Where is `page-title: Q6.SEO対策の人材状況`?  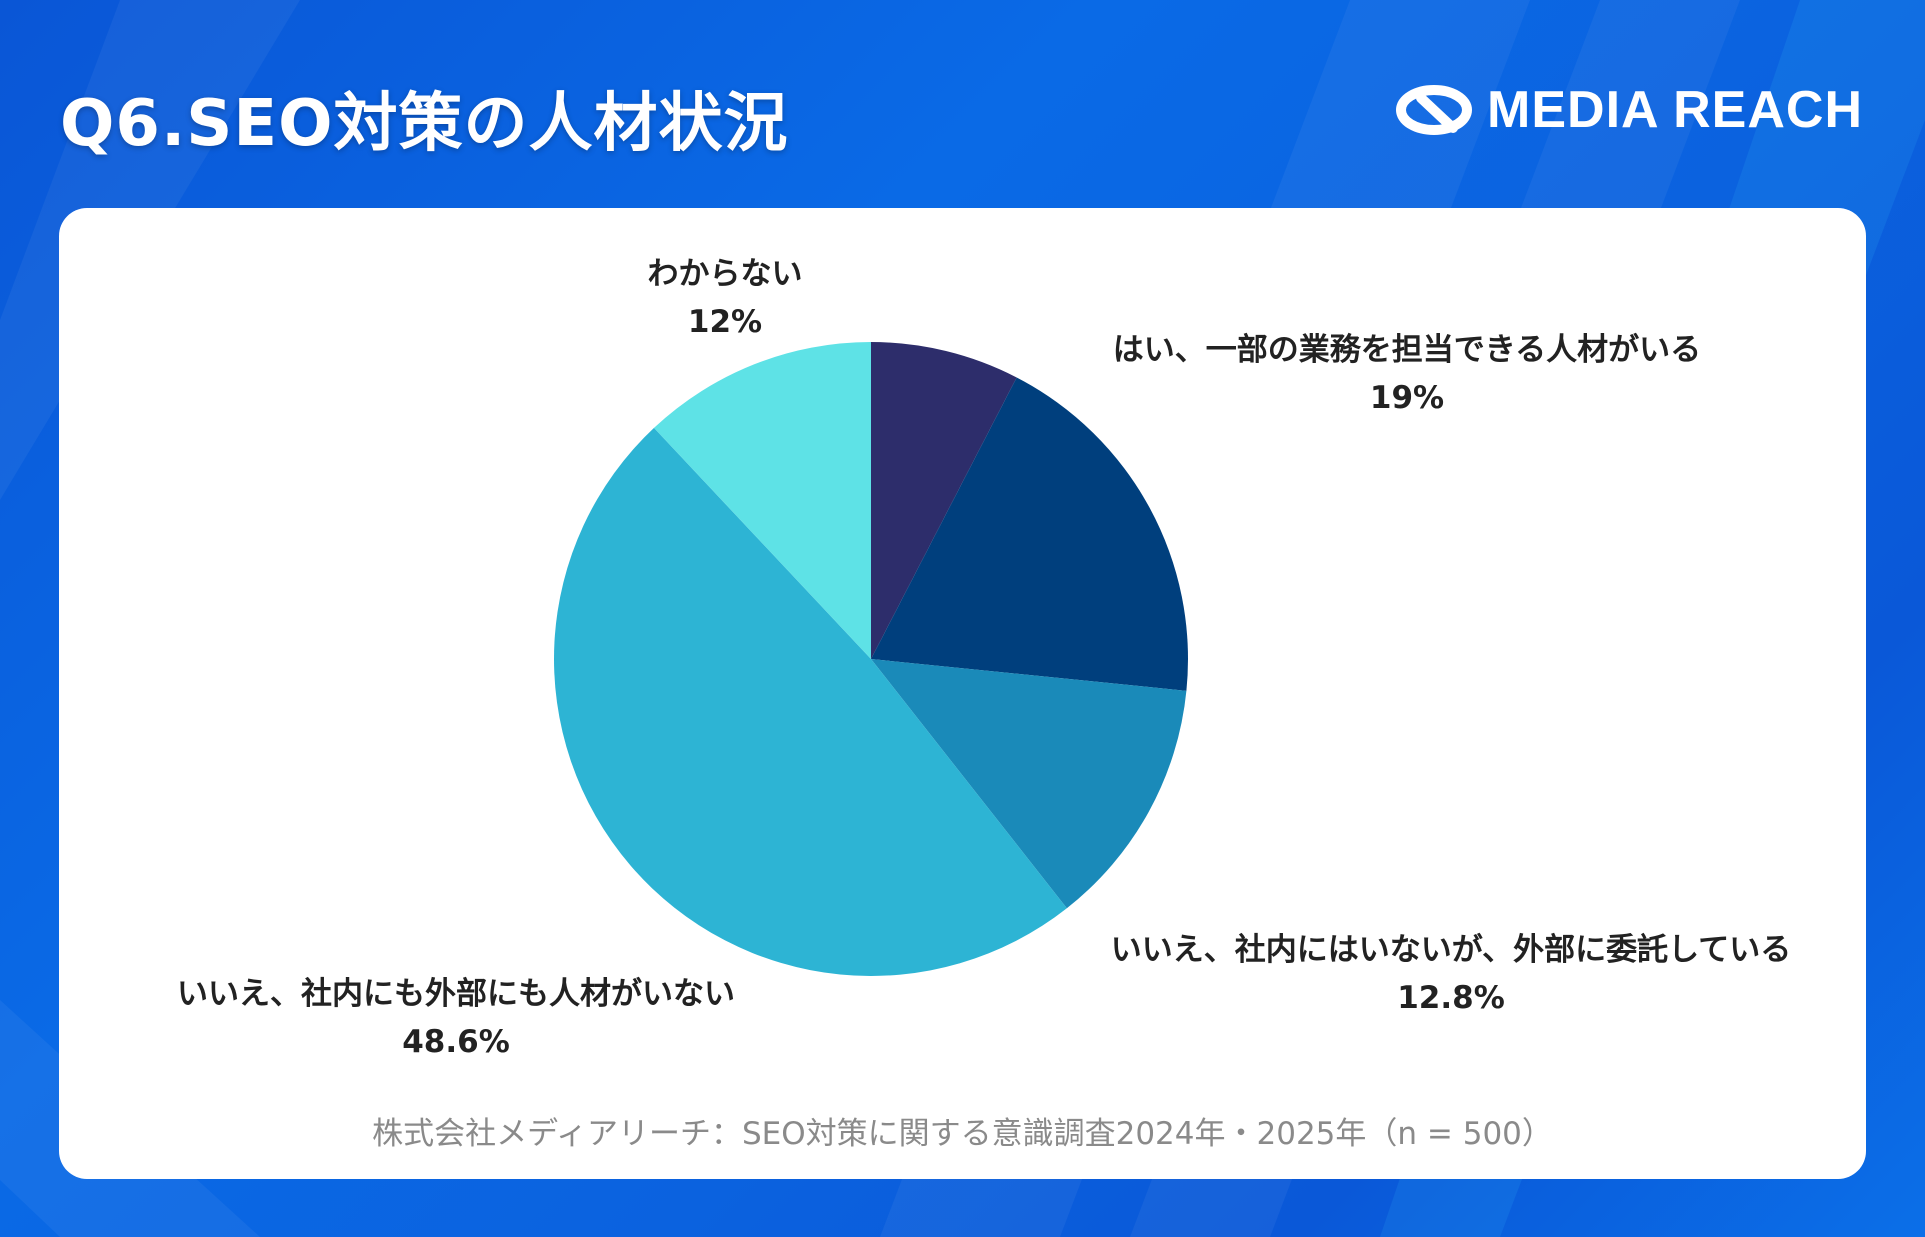 page-title: Q6.SEO対策の人材状況 is located at coordinates (424, 124).